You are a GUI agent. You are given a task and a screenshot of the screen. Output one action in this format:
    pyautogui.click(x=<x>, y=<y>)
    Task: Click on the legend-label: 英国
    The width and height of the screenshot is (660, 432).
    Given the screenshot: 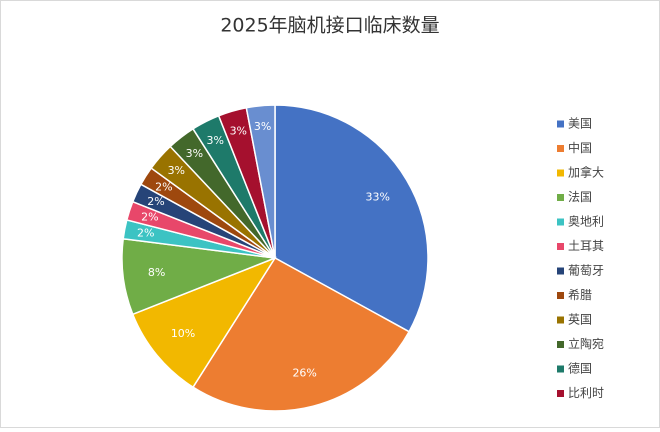 What is the action you would take?
    pyautogui.click(x=580, y=320)
    